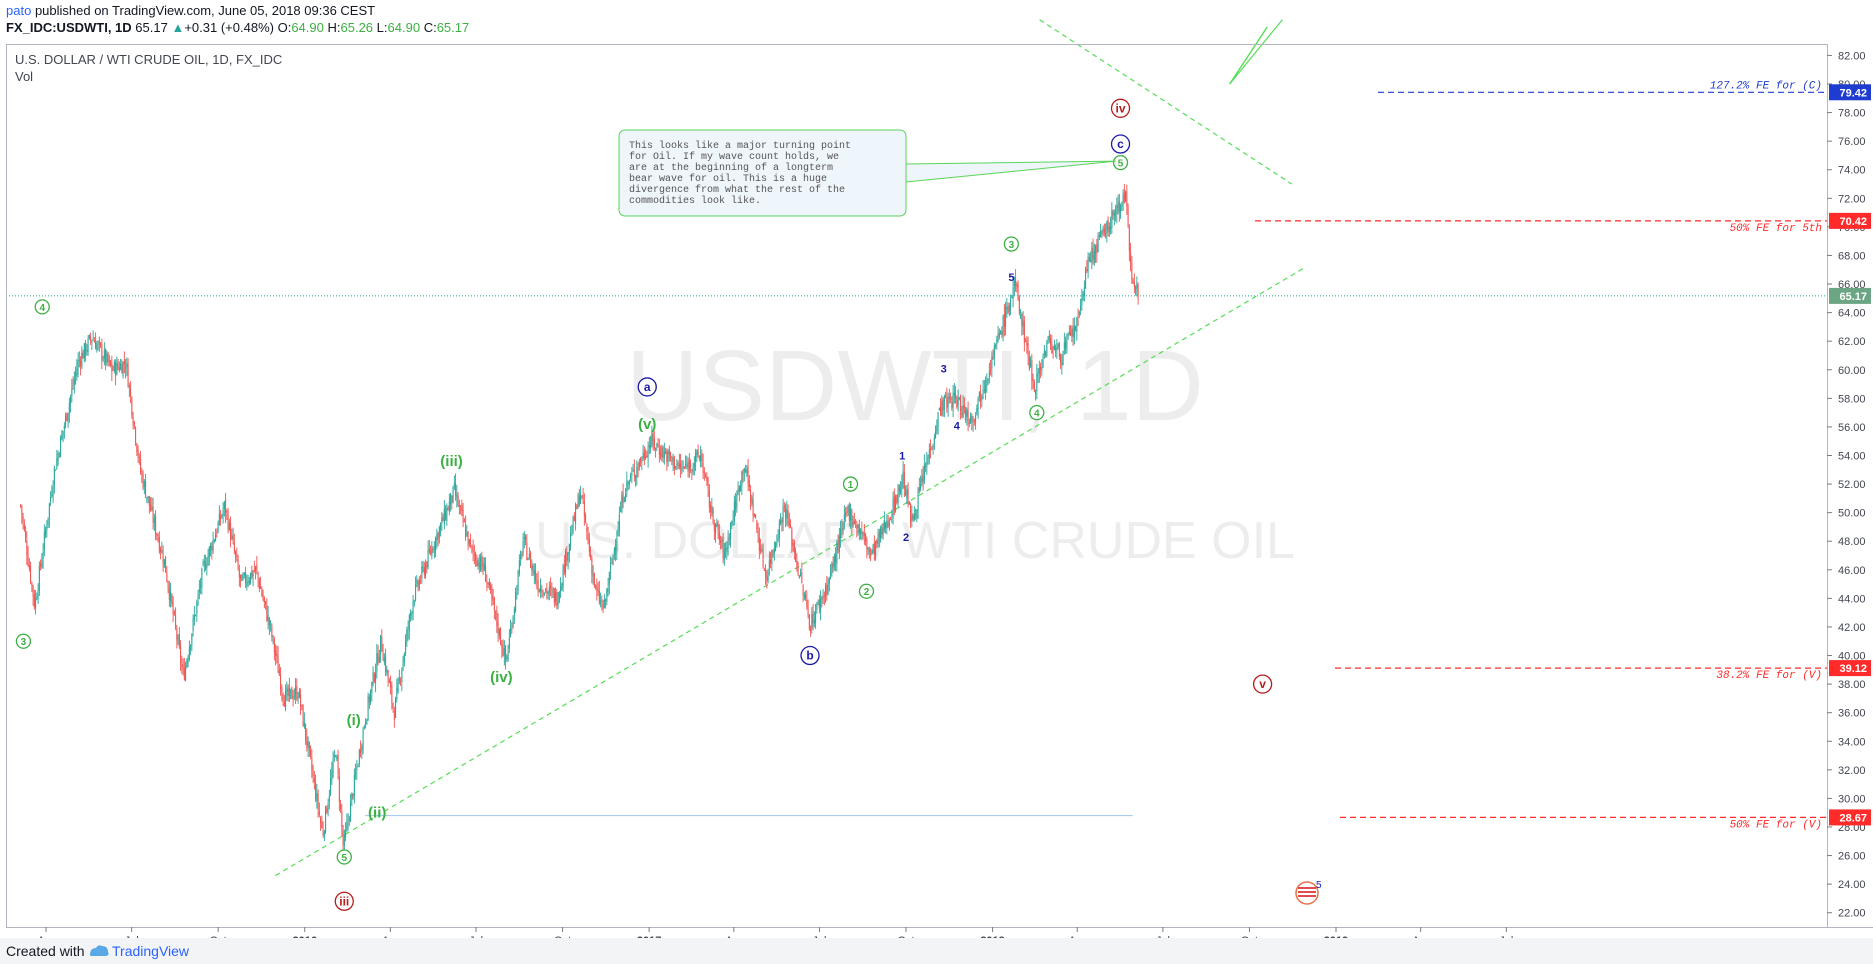  Describe the element at coordinates (695, 201) in the screenshot. I see `annotation-text-line: commodities look like.` at that location.